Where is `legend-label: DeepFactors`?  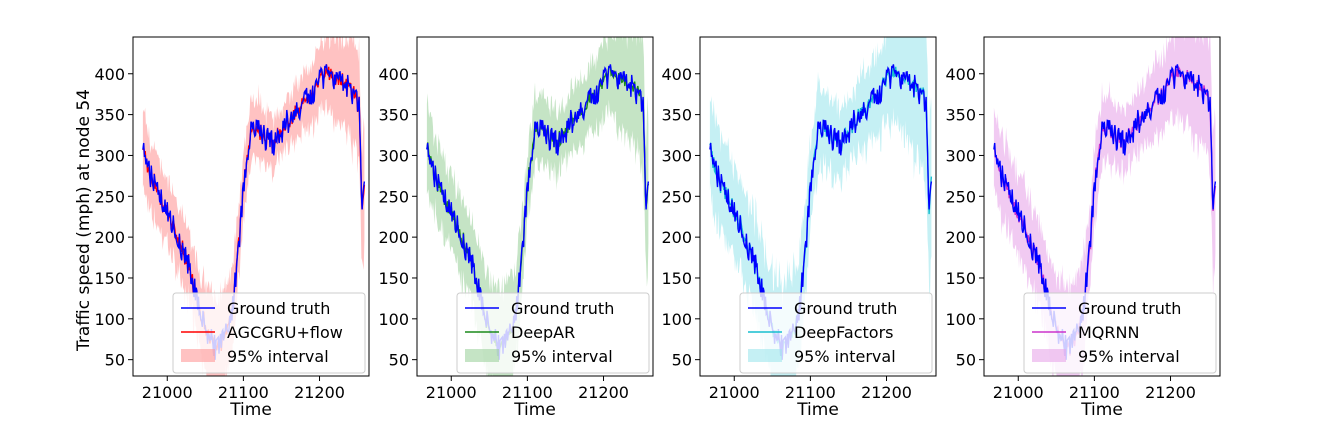
legend-label: DeepFactors is located at coordinates (843, 332).